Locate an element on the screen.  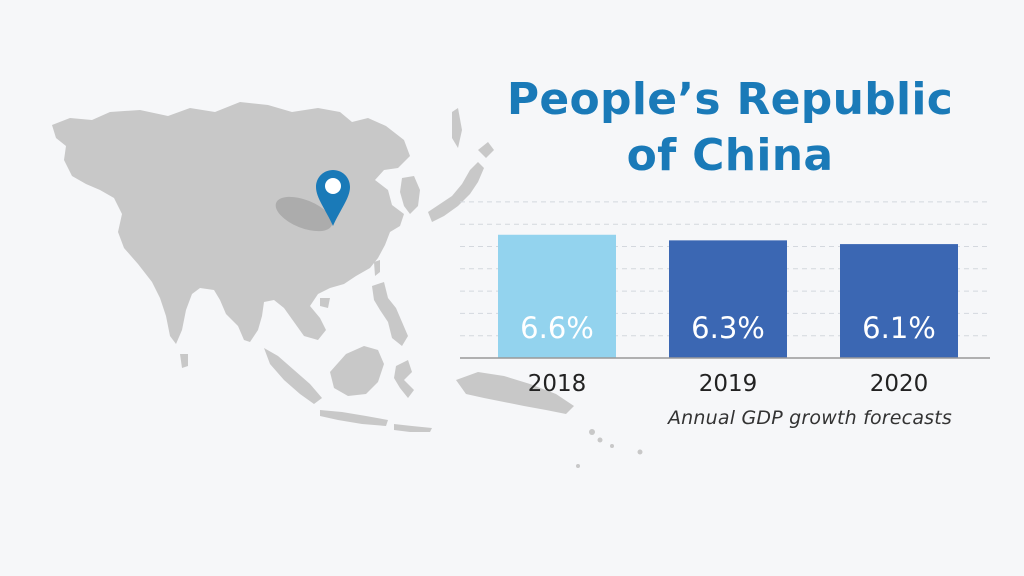
location-pin-icon is located at coordinates (333, 198).